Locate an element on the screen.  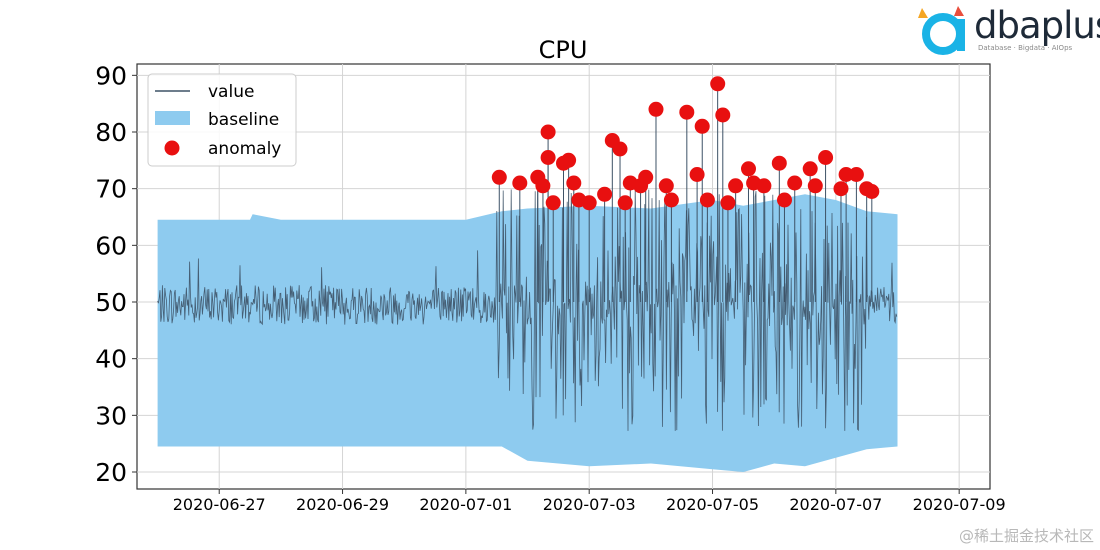
x-tick-label: 2020-07-03 is located at coordinates (589, 504).